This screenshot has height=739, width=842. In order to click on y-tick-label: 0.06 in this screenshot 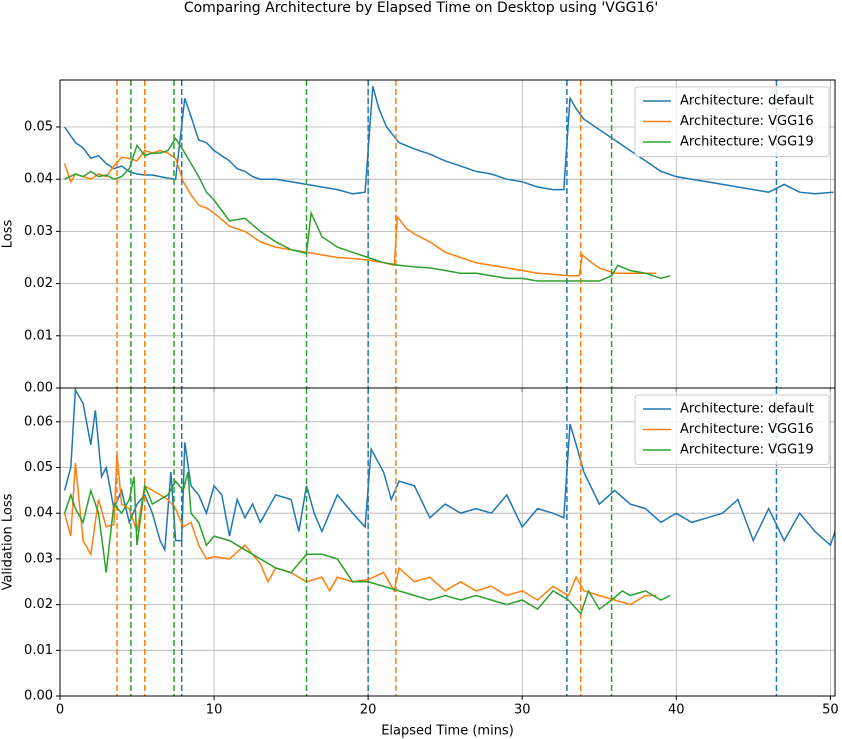, I will do `click(38, 421)`.